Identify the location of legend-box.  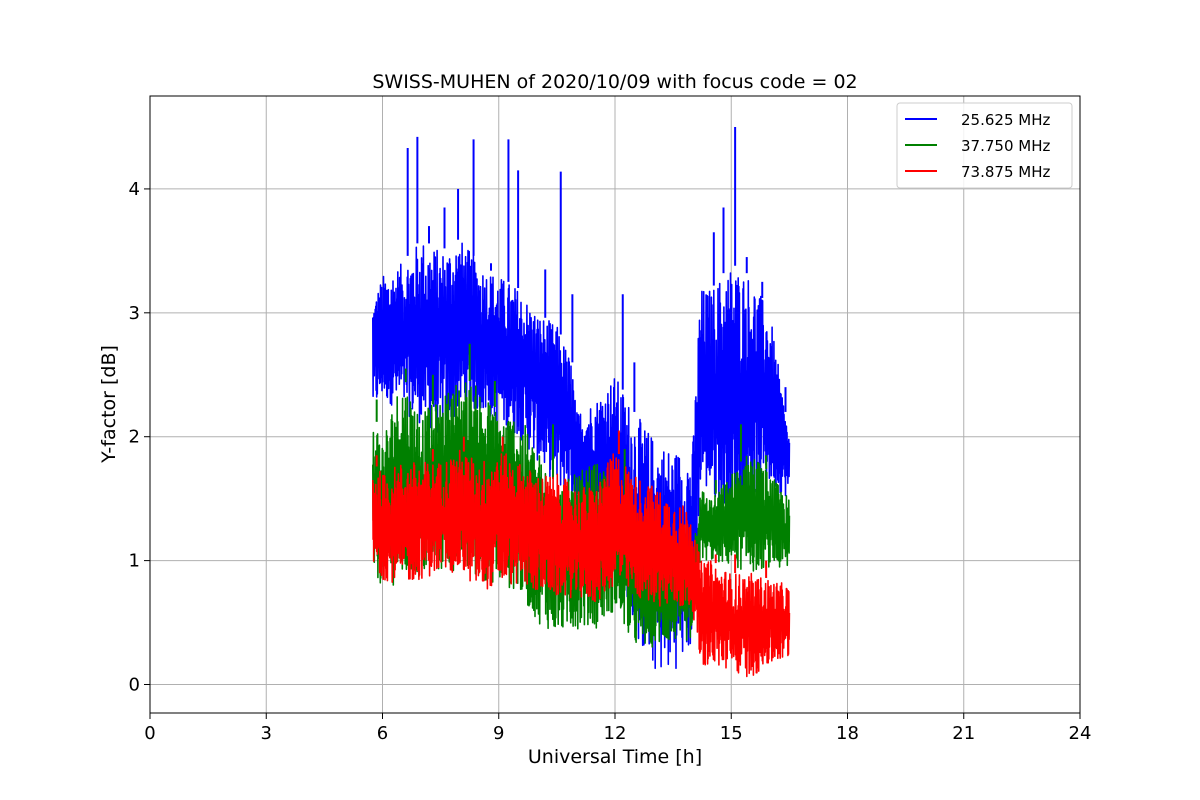
(984, 145).